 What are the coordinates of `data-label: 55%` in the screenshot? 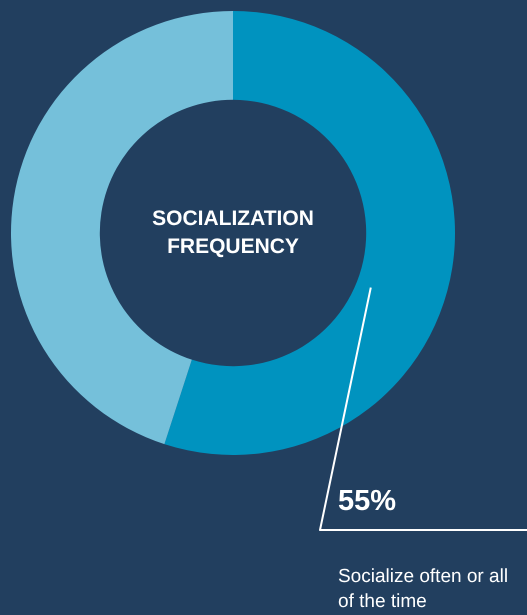 It's located at (367, 501).